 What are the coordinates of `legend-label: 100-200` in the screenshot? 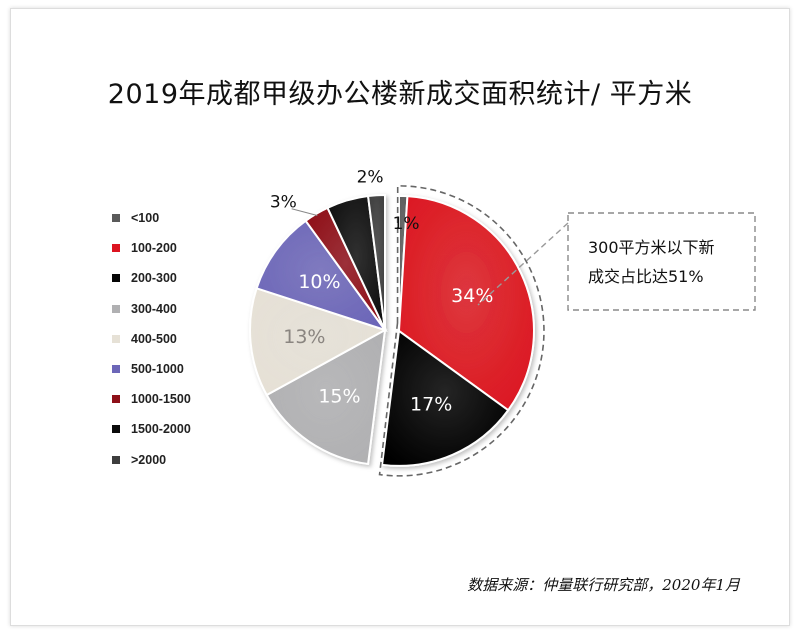 It's located at (154, 248).